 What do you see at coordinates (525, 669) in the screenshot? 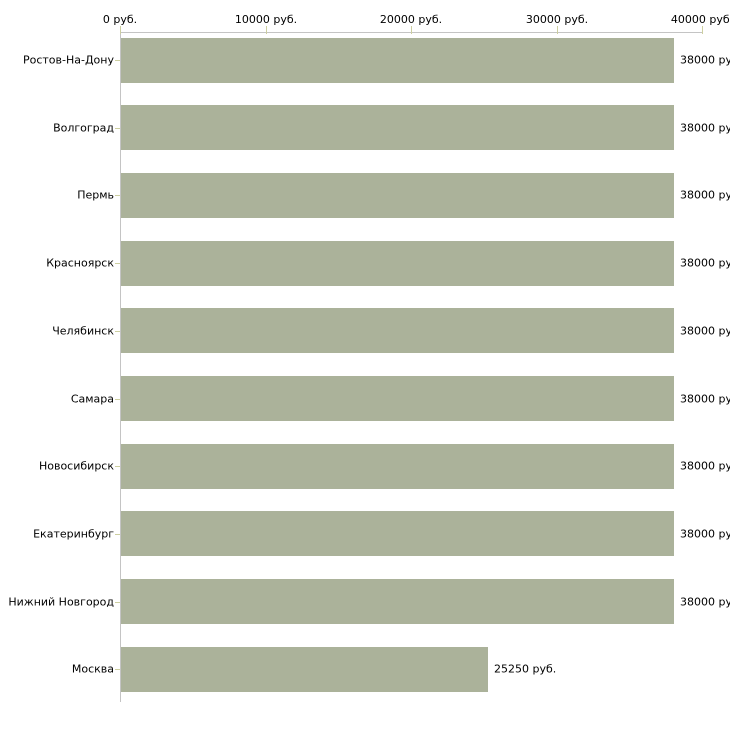
I see `value-label: 25250 руб.` at bounding box center [525, 669].